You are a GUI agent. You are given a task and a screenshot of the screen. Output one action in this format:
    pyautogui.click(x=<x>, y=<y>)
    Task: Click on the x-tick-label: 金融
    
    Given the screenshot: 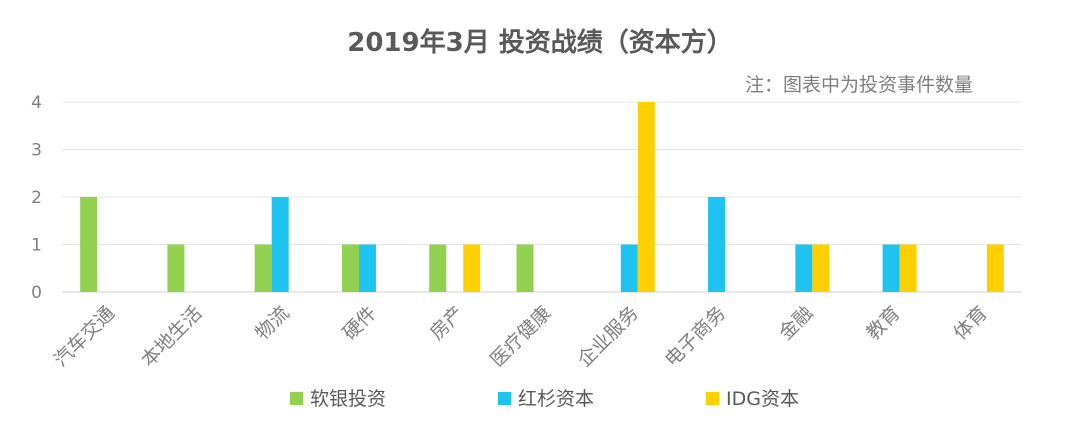 What is the action you would take?
    pyautogui.click(x=796, y=323)
    